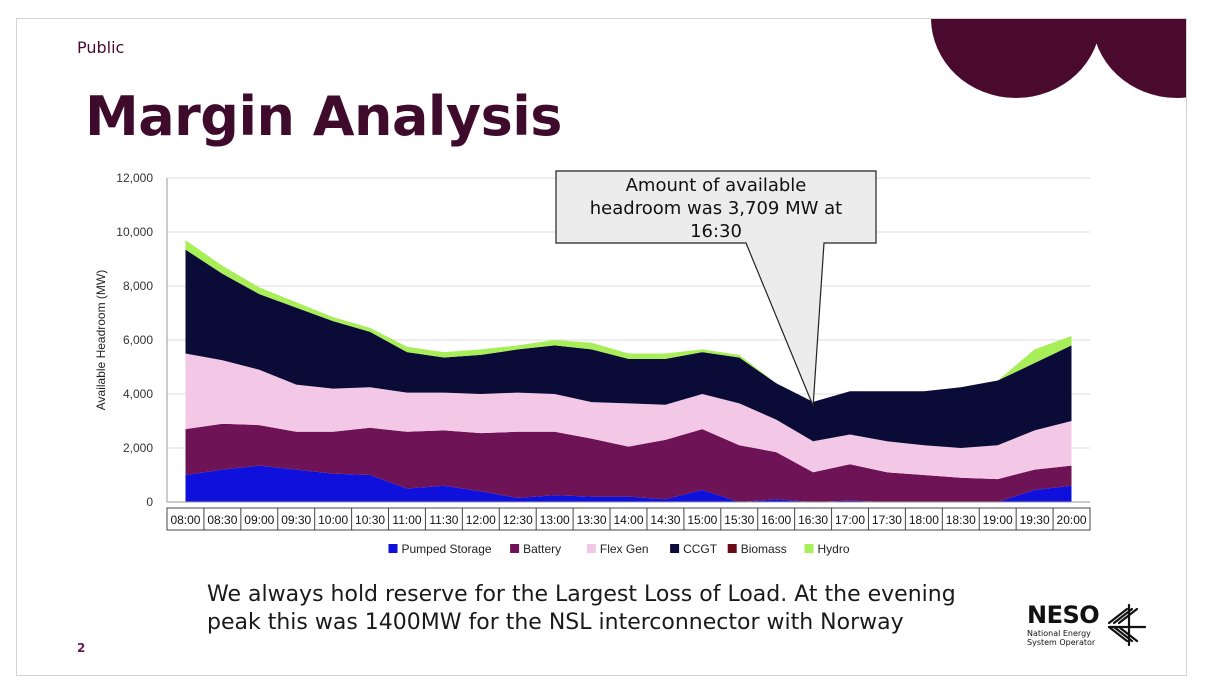  What do you see at coordinates (1059, 633) in the screenshot?
I see `logo-subtitle-line-1: National Energy` at bounding box center [1059, 633].